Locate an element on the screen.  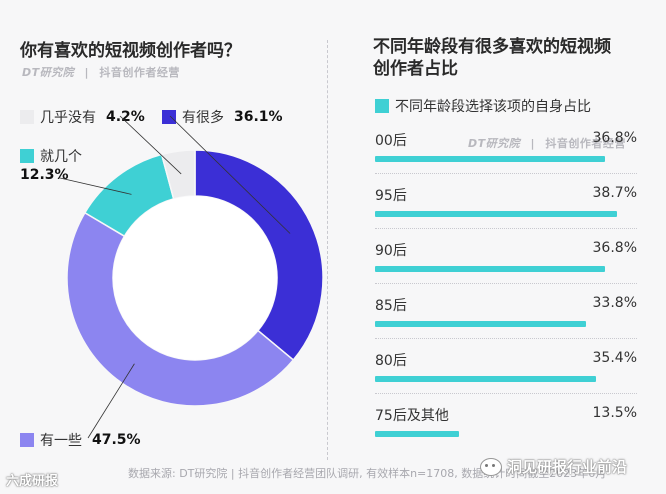
bar-category-label: 80后 is located at coordinates (391, 361).